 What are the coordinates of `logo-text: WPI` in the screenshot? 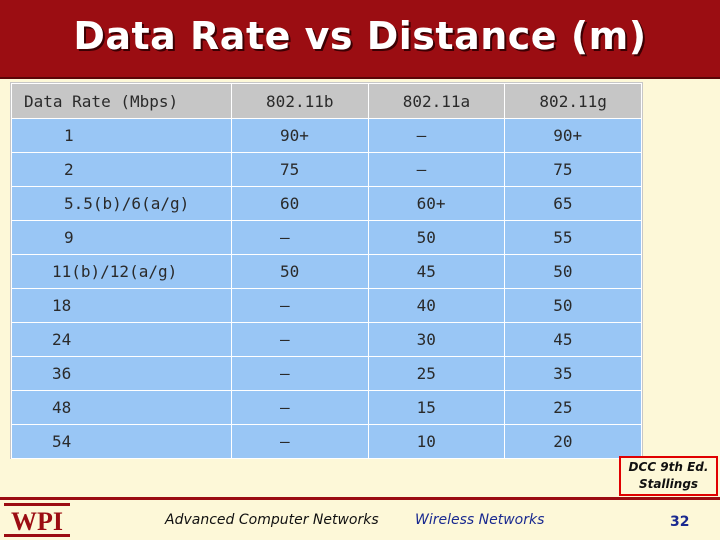 It's located at (37, 521).